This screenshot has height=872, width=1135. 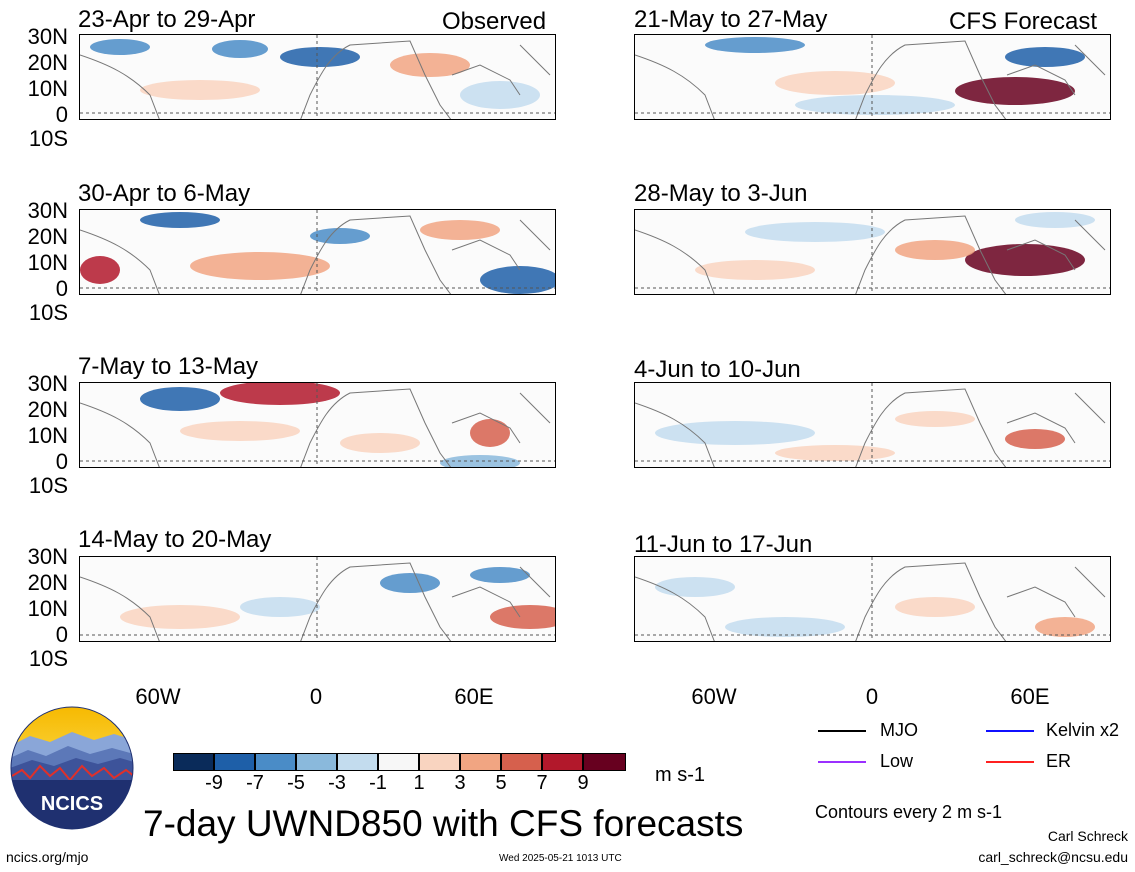 What do you see at coordinates (255, 783) in the screenshot?
I see `colorbar-tick: -7` at bounding box center [255, 783].